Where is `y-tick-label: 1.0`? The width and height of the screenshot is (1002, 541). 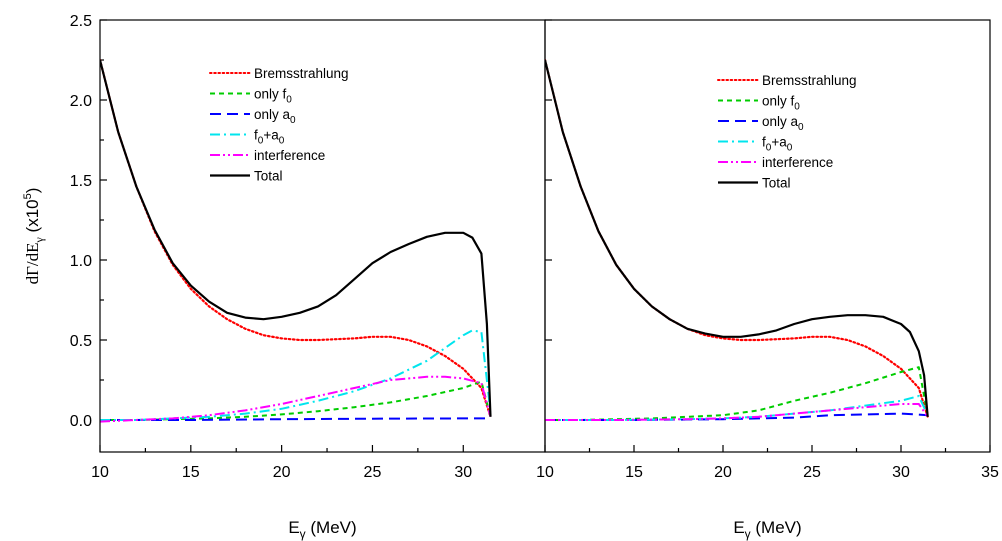 y-tick-label: 1.0 is located at coordinates (81, 261).